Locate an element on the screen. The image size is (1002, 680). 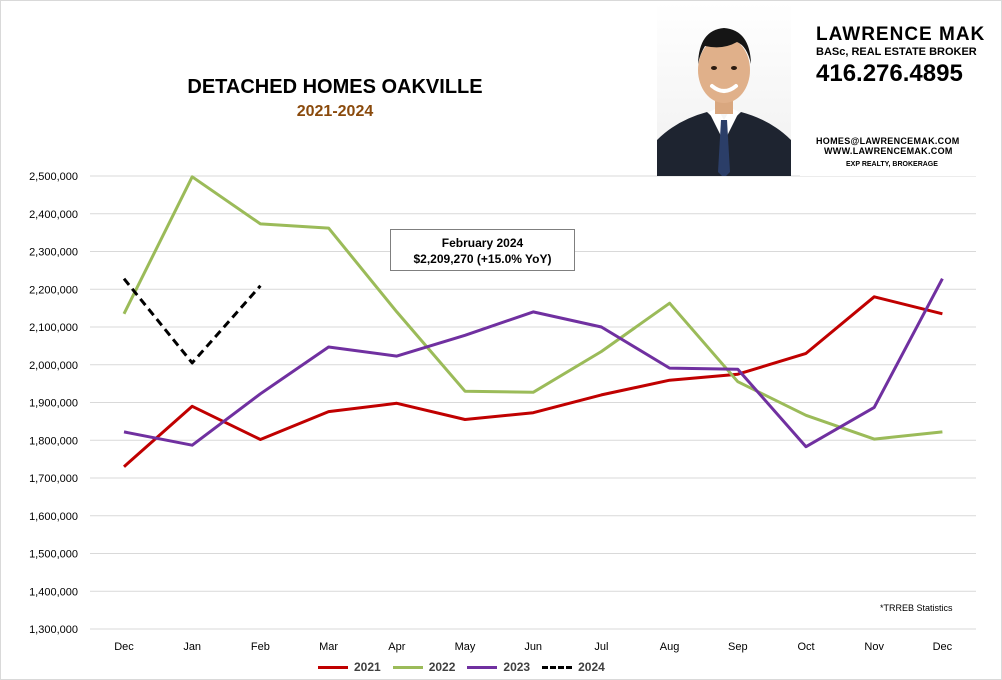
x-tick-label: Jun is located at coordinates (533, 647).